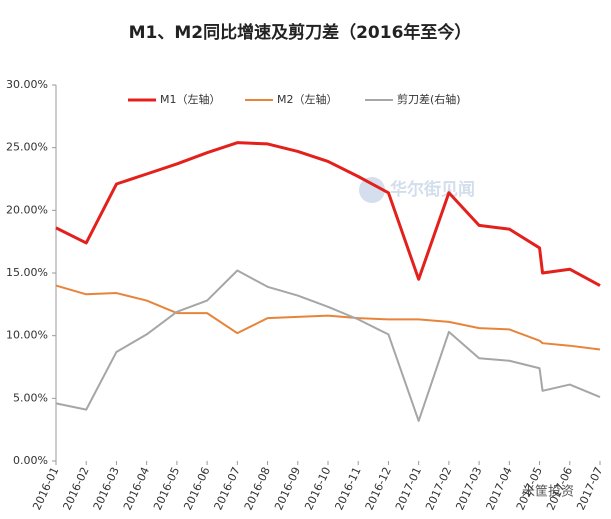 Image resolution: width=611 pixels, height=519 pixels. What do you see at coordinates (307, 99) in the screenshot?
I see `legend-label: M2（左轴）` at bounding box center [307, 99].